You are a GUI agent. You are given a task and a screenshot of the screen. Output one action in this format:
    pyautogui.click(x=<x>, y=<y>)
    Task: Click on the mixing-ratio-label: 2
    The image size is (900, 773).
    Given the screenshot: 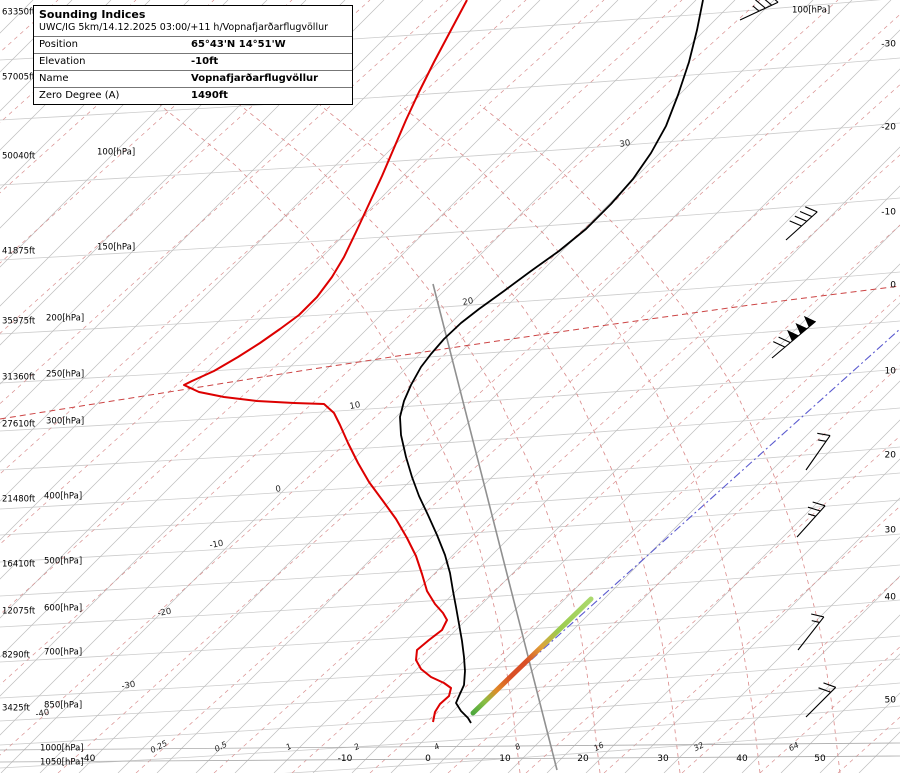 What is the action you would take?
    pyautogui.click(x=356, y=747)
    